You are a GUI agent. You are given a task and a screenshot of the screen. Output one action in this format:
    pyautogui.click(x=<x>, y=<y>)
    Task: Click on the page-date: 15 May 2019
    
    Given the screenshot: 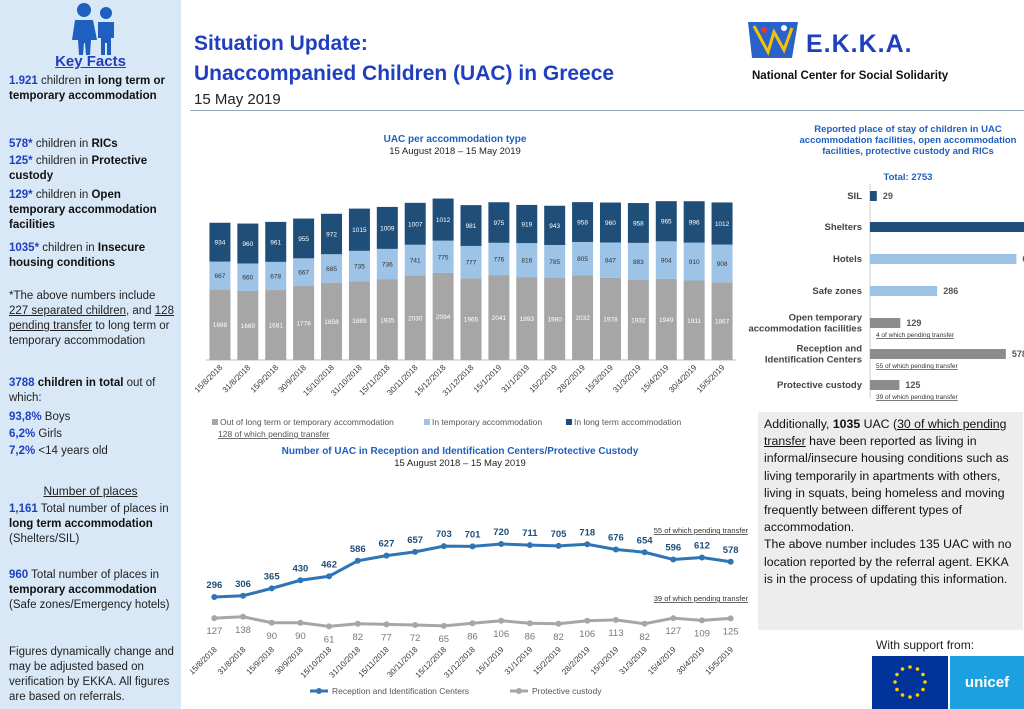 What is the action you would take?
    pyautogui.click(x=237, y=99)
    